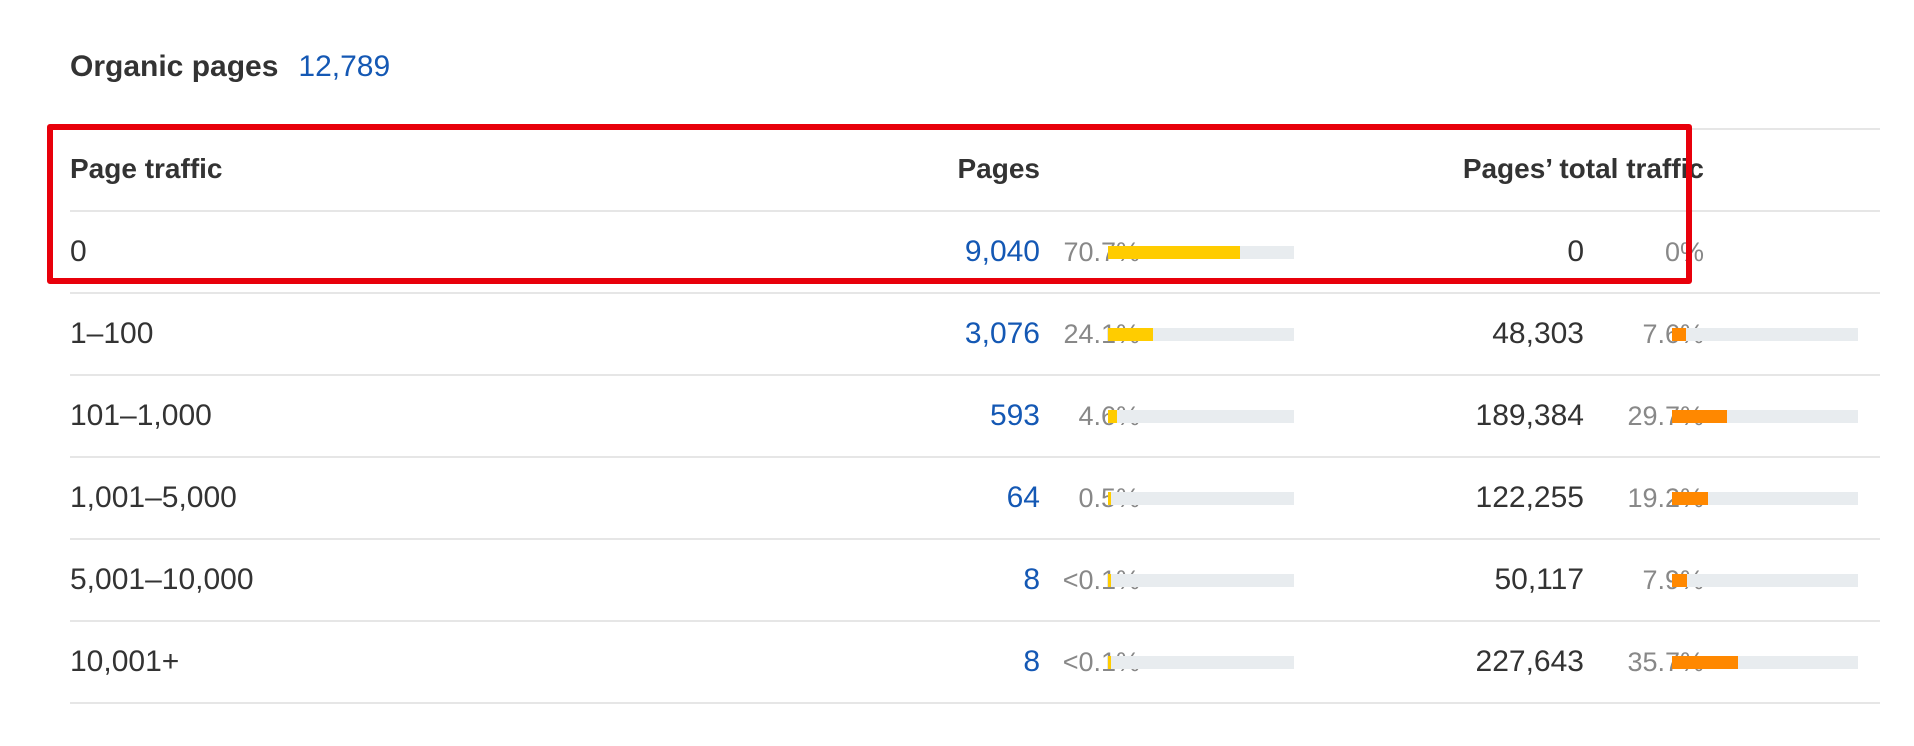  What do you see at coordinates (975, 416) in the screenshot?
I see `table-row: 101–1,000 593 4.6% 189,384 29.7%` at bounding box center [975, 416].